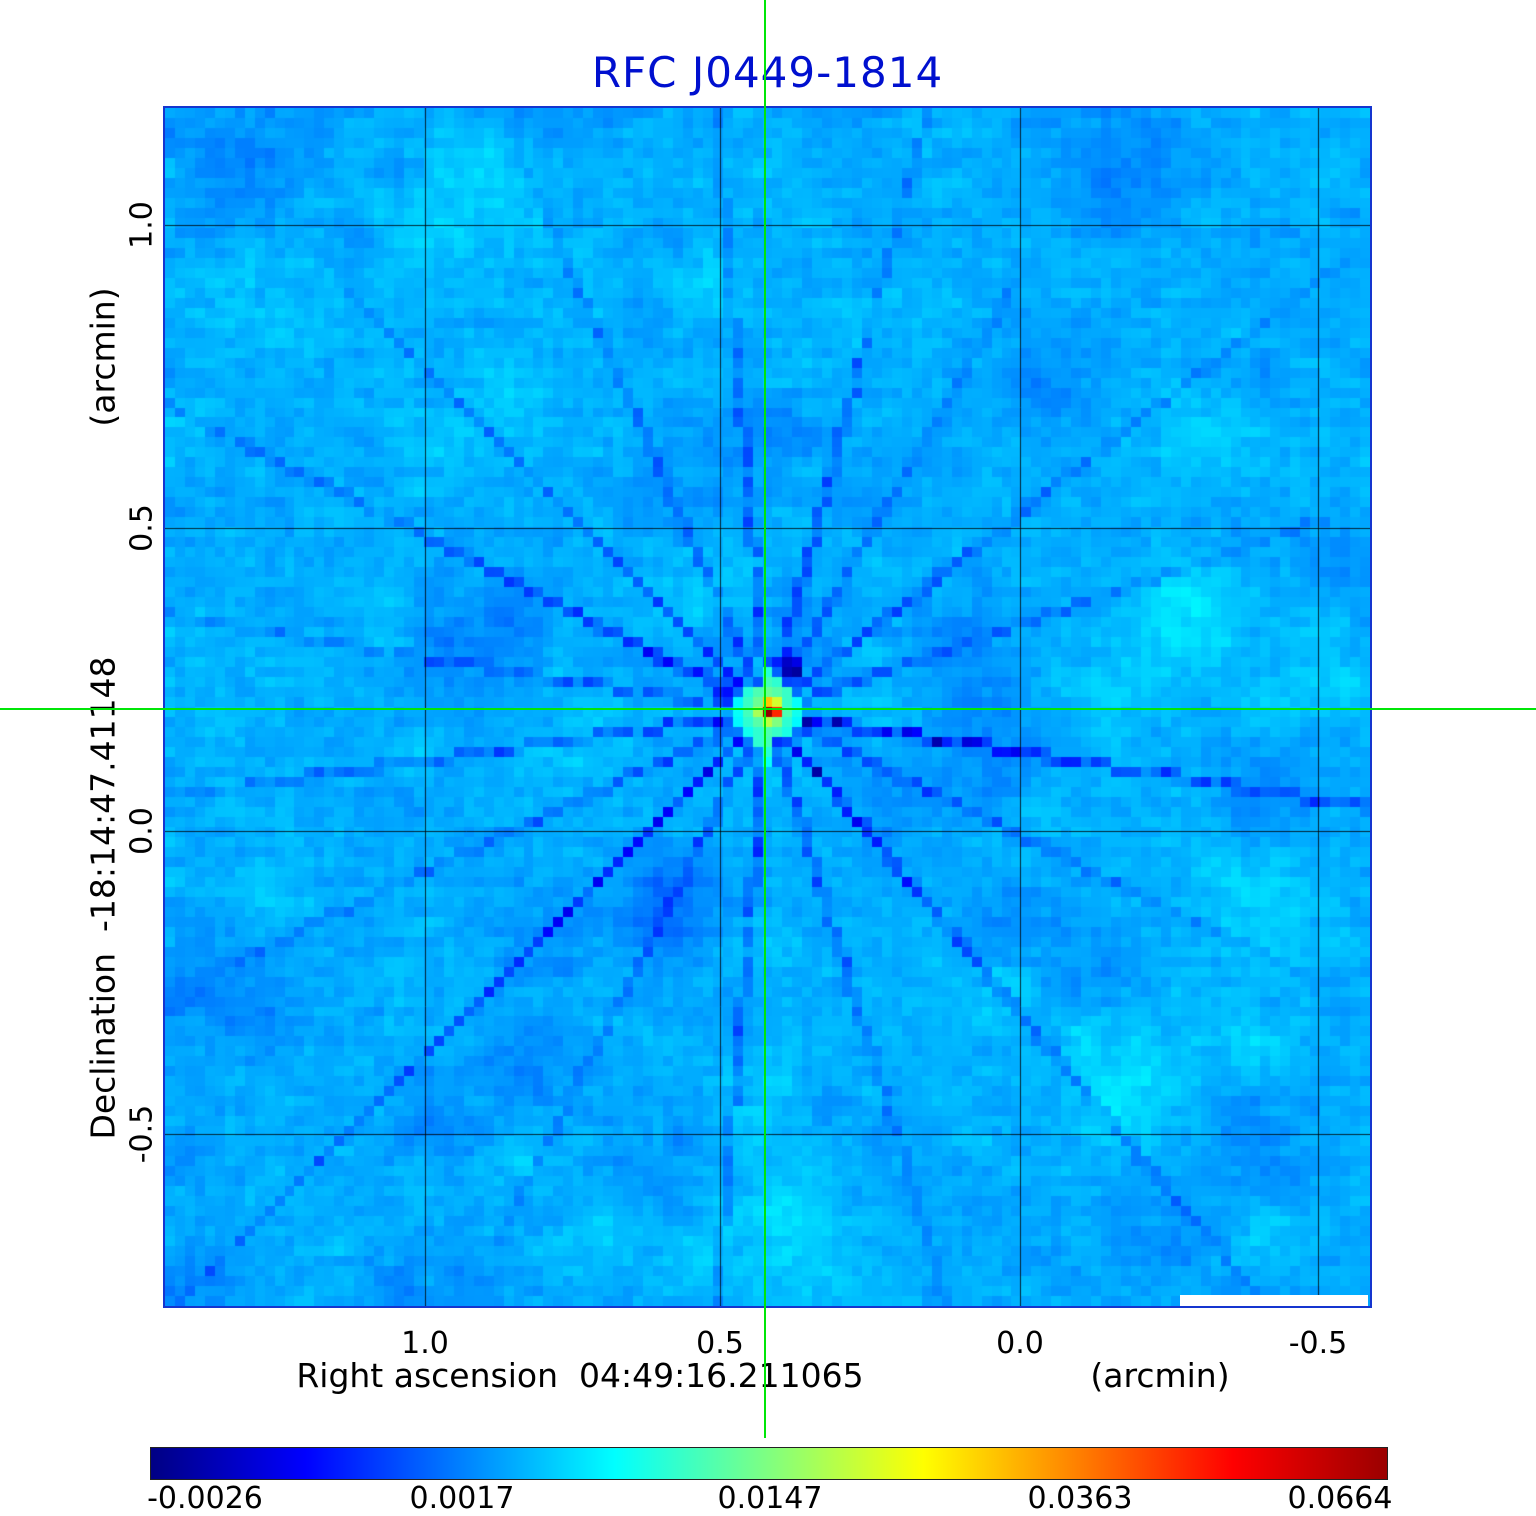 The width and height of the screenshot is (1536, 1516). Describe the element at coordinates (770, 1498) in the screenshot. I see `colorbar-tick-label-3: 0.0147` at that location.